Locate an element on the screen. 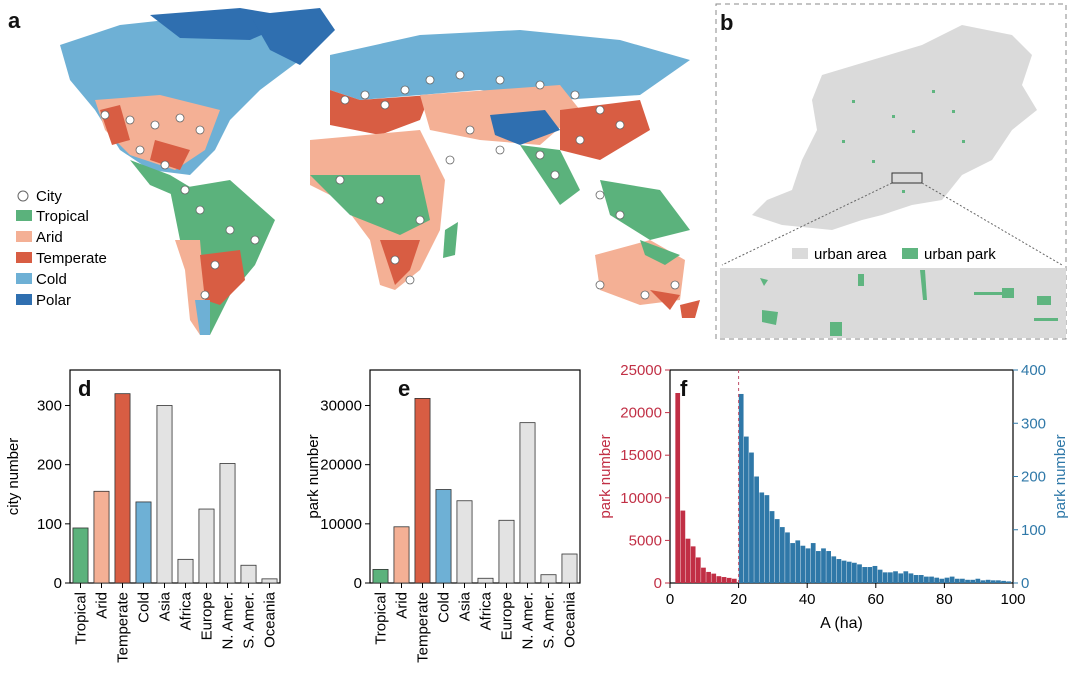 The image size is (1080, 678). south-america-landmass is located at coordinates (222, 257).